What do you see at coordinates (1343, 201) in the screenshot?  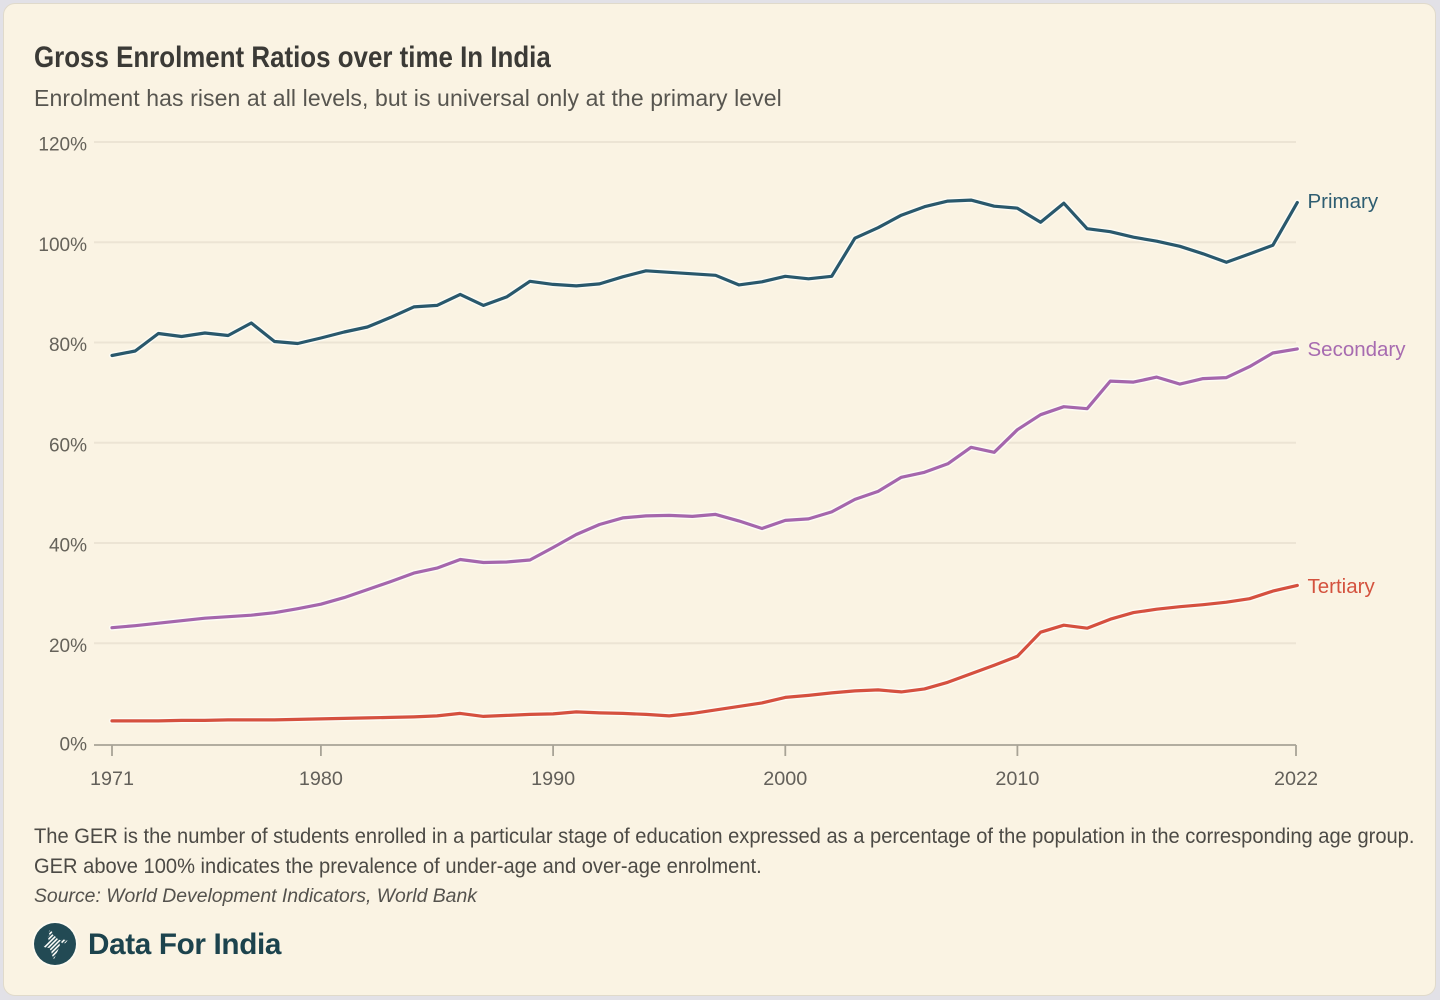 I see `svg-text: Primary` at bounding box center [1343, 201].